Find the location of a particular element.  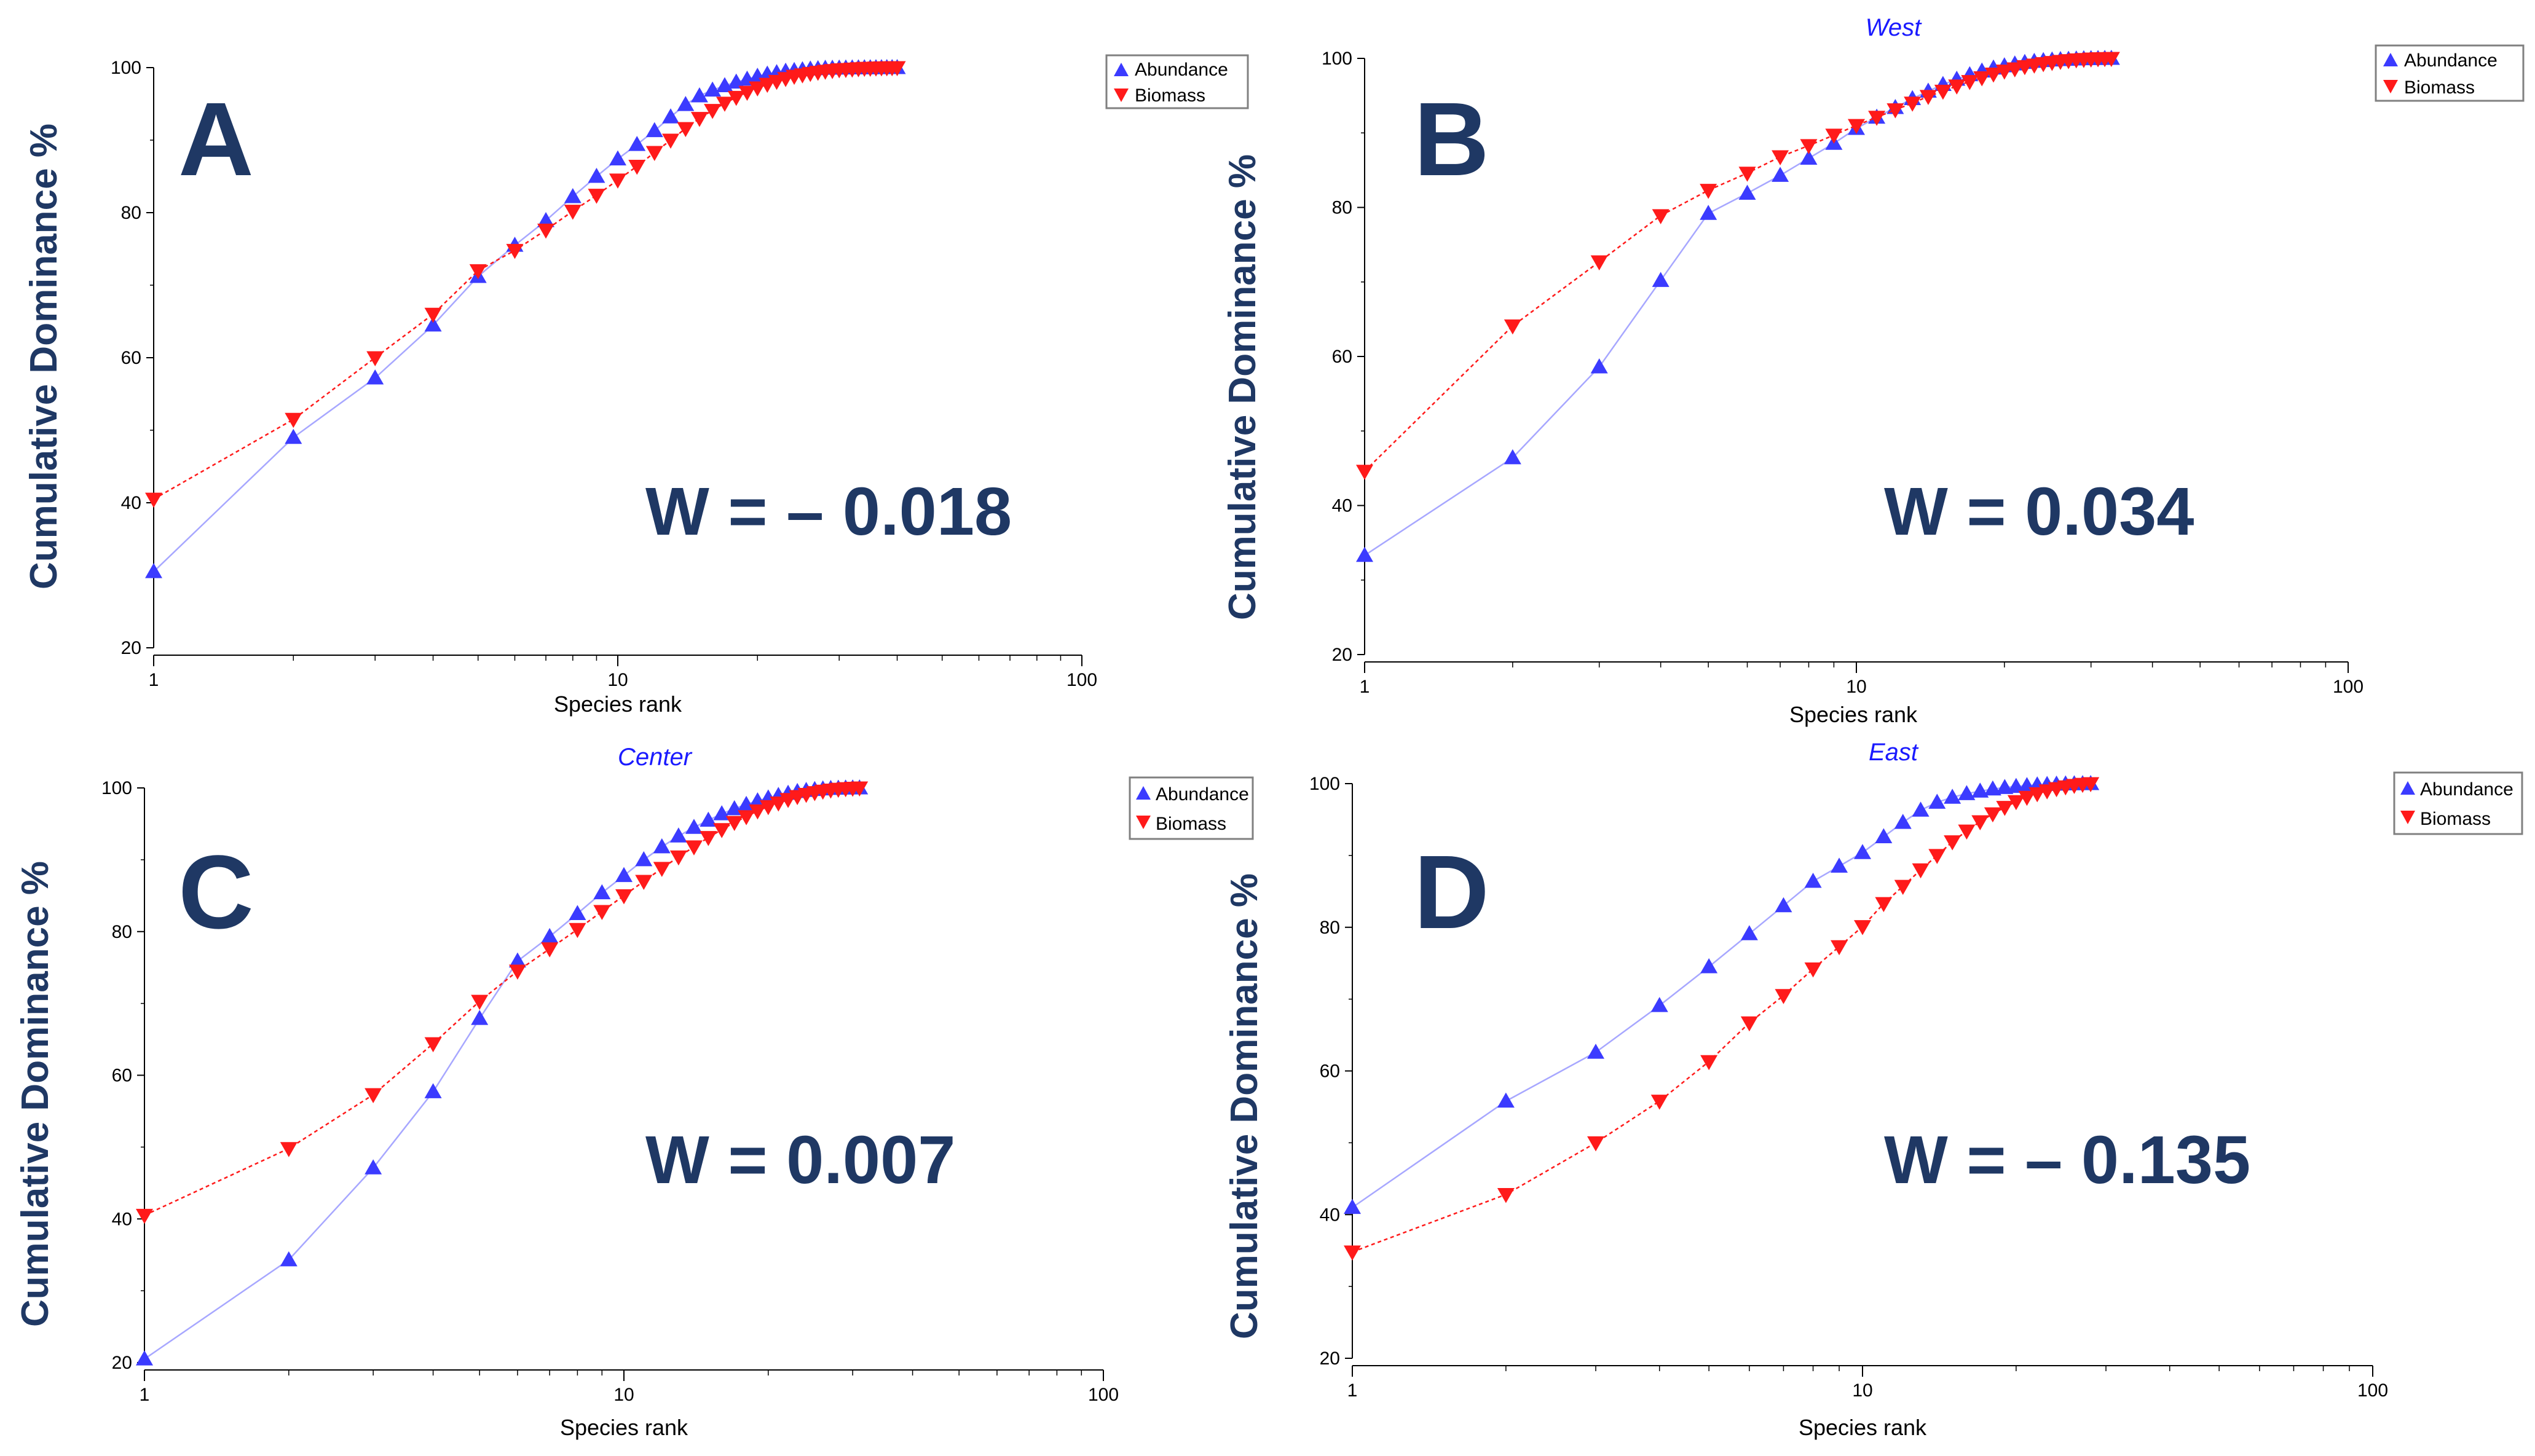

panel-d-legend: Abundance Biomass is located at coordinates (2458, 803).